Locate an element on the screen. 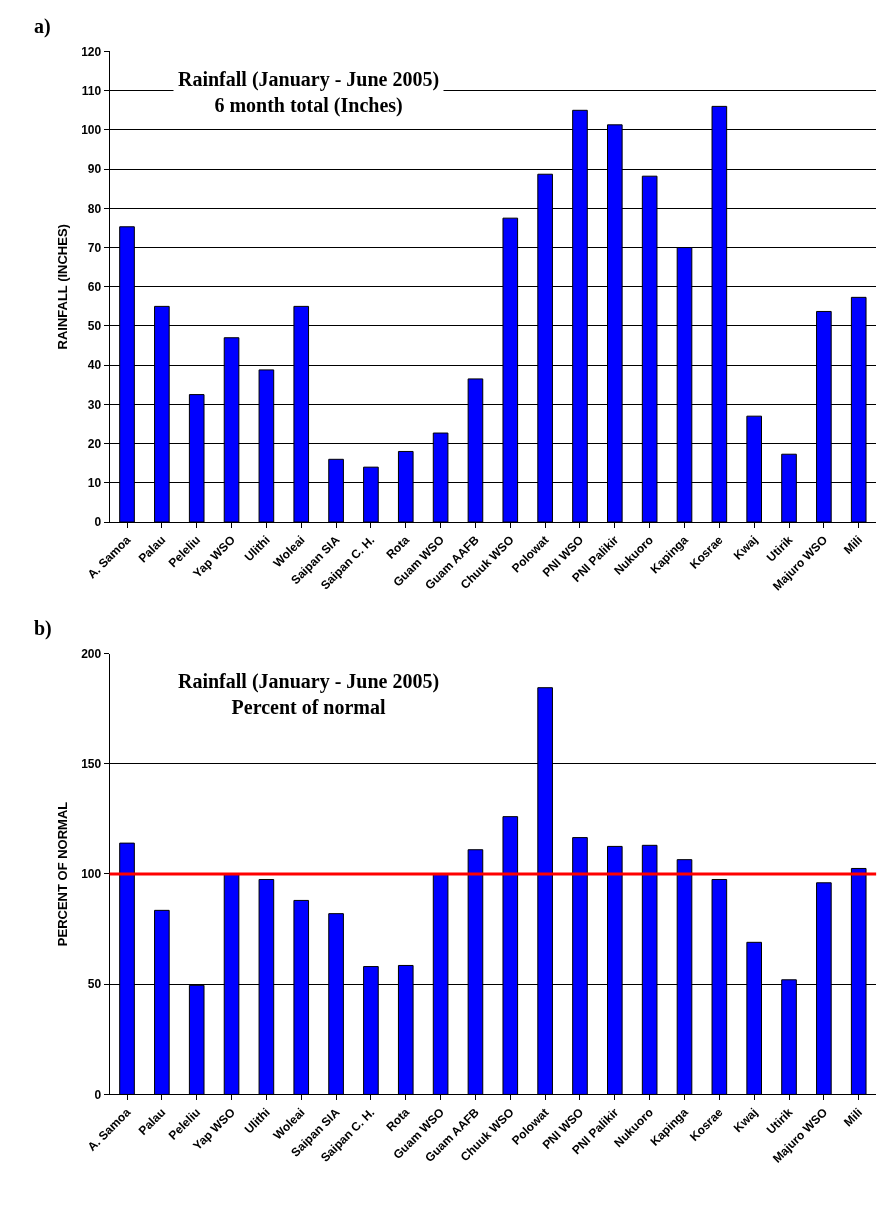 This screenshot has width=881, height=1225. y-tick-label: 20 is located at coordinates (94, 443).